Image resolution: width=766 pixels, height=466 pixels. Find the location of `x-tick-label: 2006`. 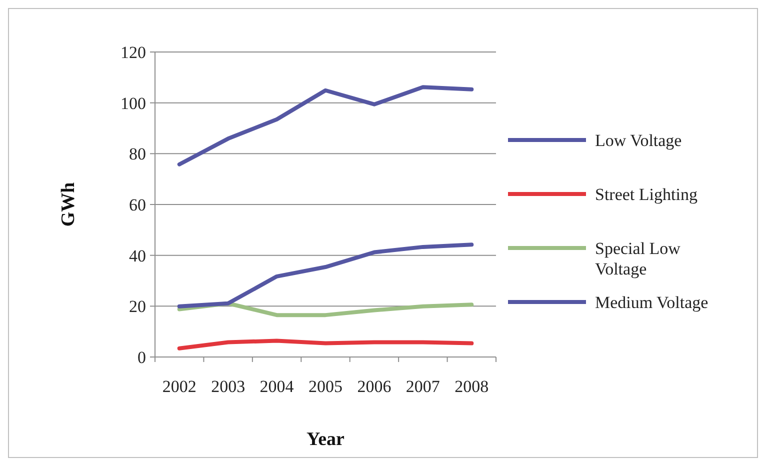

x-tick-label: 2006 is located at coordinates (374, 386).